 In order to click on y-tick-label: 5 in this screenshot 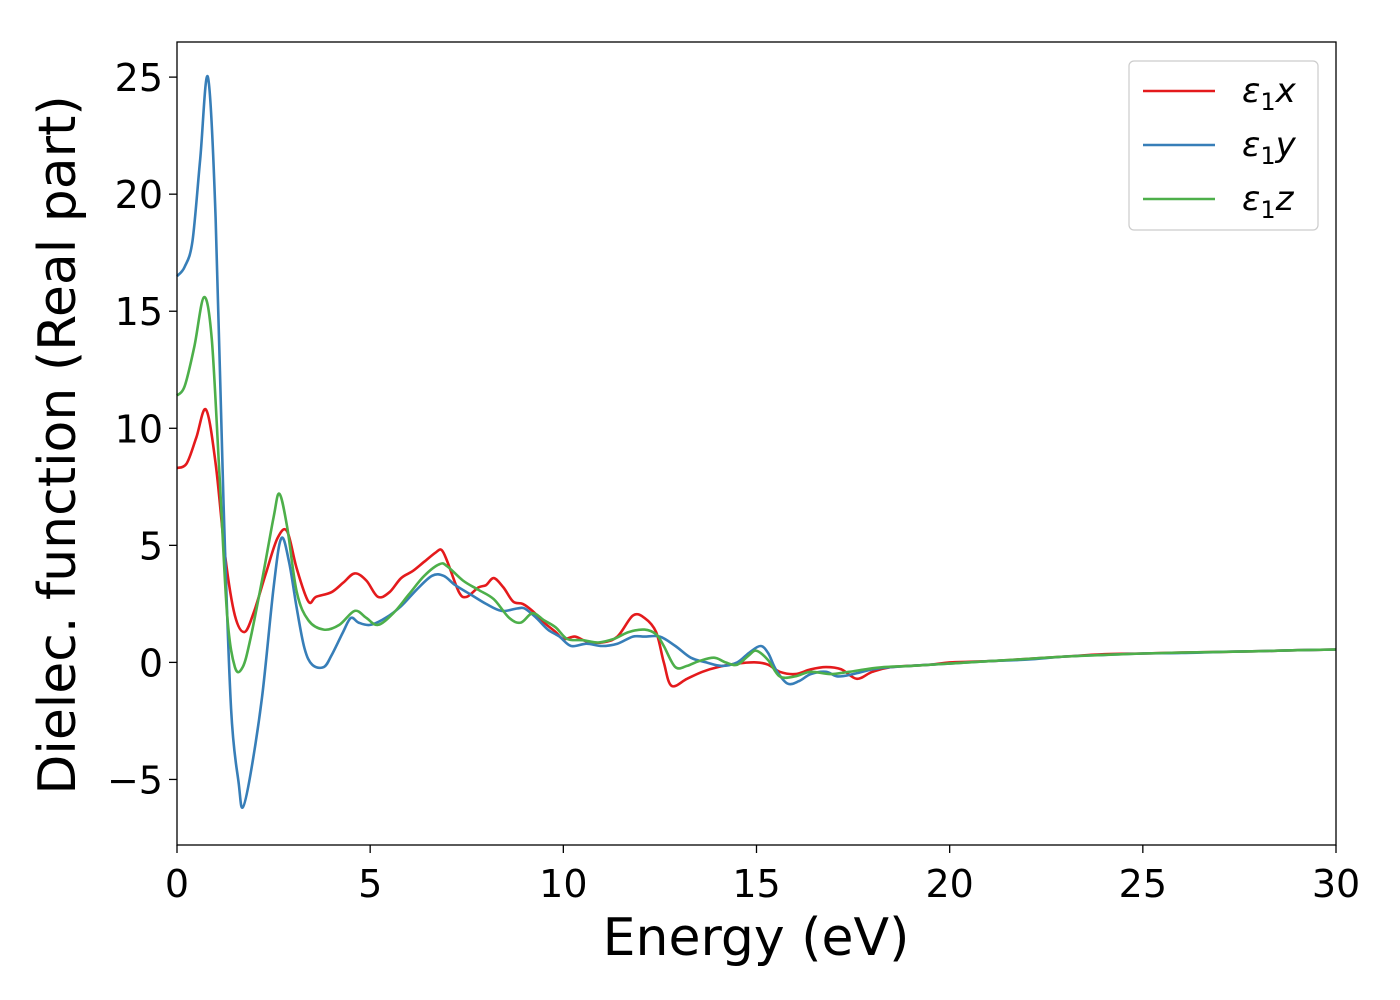, I will do `click(151, 546)`.